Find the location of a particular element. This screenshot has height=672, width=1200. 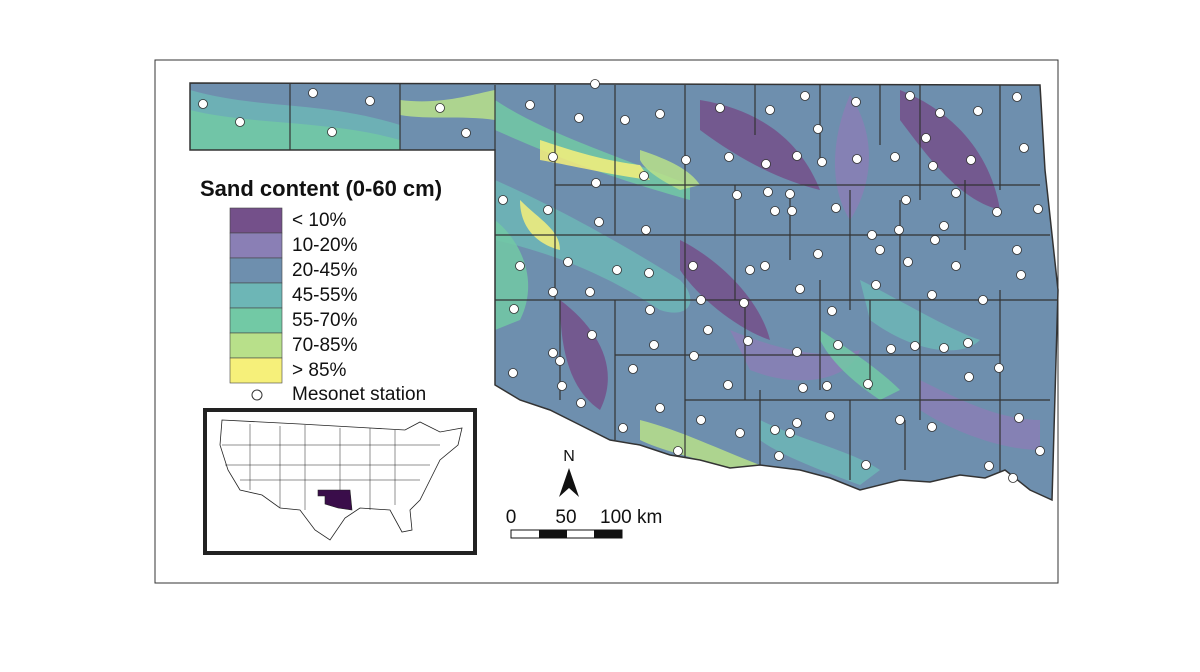

scale-bar-segment is located at coordinates (608, 534).